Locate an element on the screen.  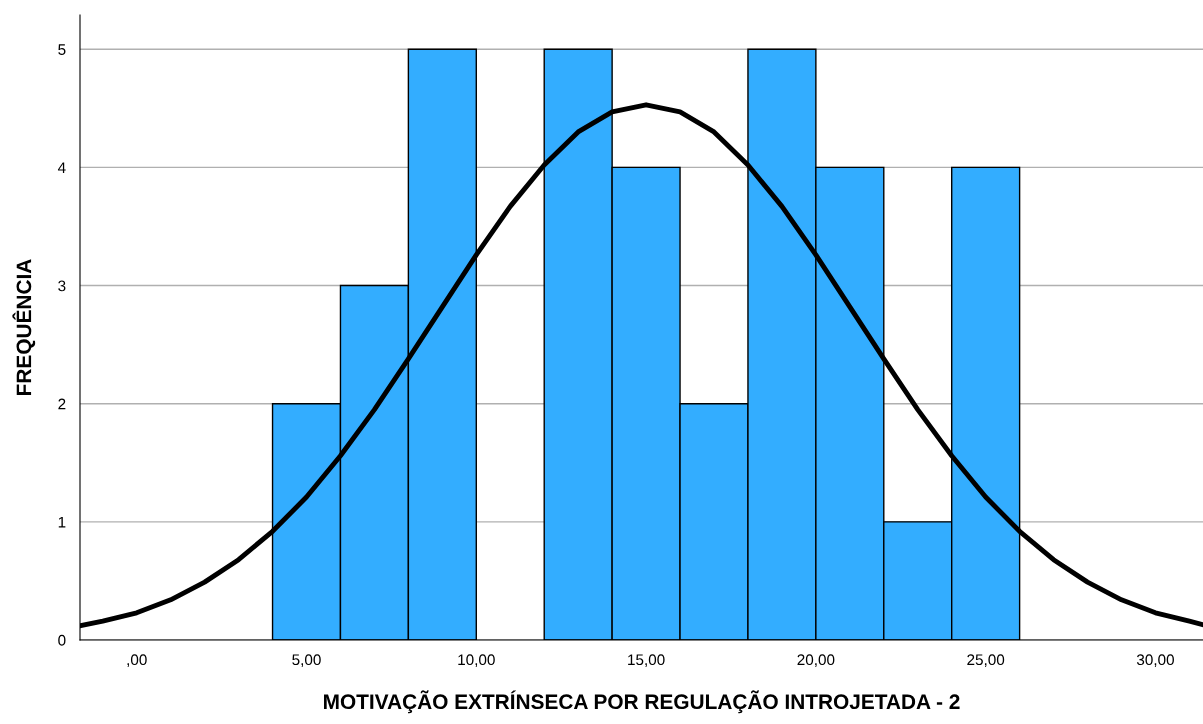
x-tick-label: 20,00 is located at coordinates (816, 660).